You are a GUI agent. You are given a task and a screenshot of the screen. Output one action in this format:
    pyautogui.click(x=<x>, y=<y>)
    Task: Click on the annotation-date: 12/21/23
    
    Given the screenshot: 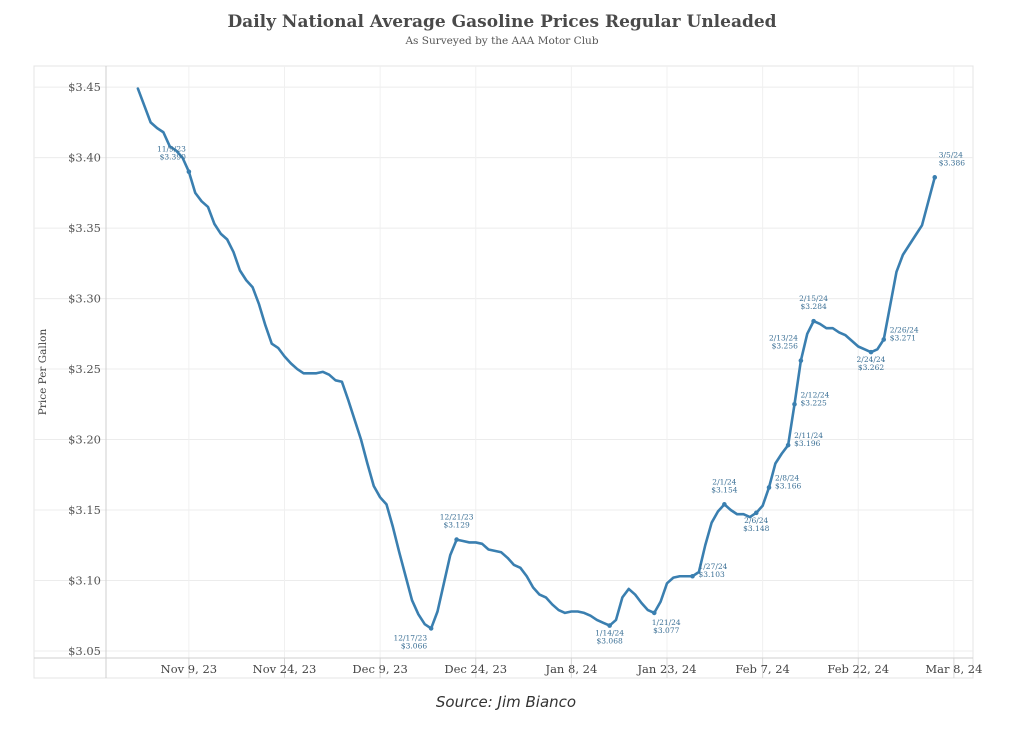 What is the action you would take?
    pyautogui.click(x=457, y=517)
    